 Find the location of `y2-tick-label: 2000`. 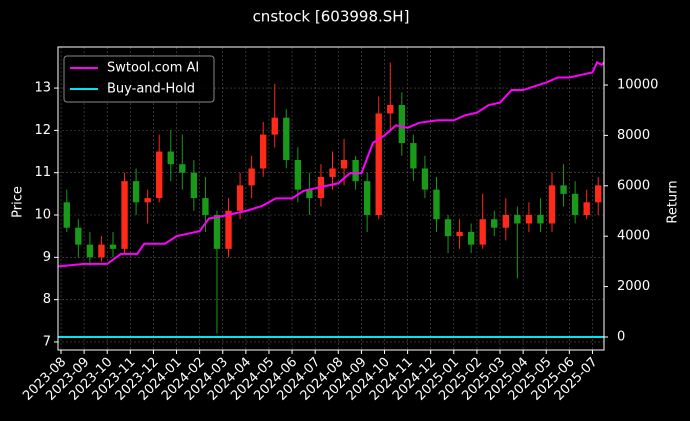

y2-tick-label: 2000 is located at coordinates (633, 286).